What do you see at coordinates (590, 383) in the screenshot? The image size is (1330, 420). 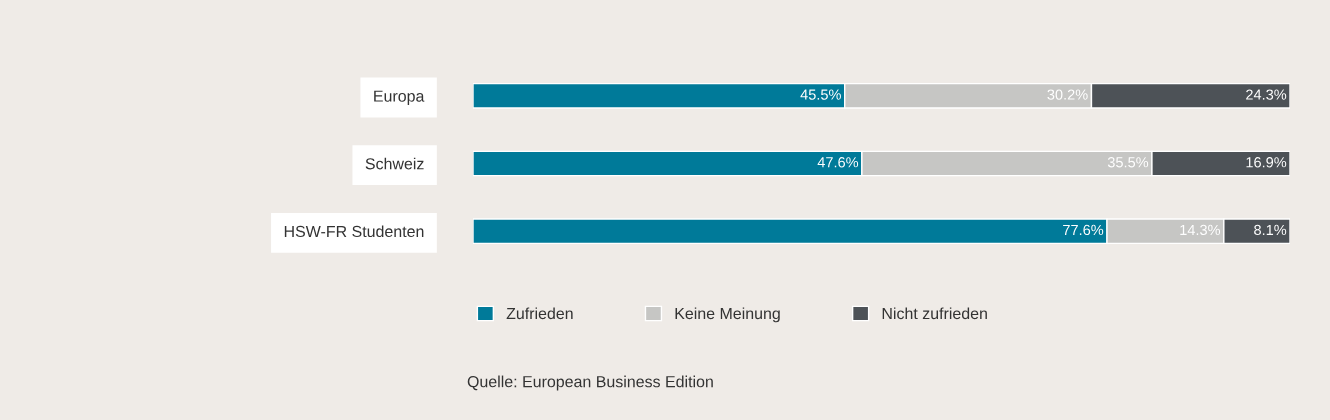 I see `source-note: Quelle: European Business Edition` at bounding box center [590, 383].